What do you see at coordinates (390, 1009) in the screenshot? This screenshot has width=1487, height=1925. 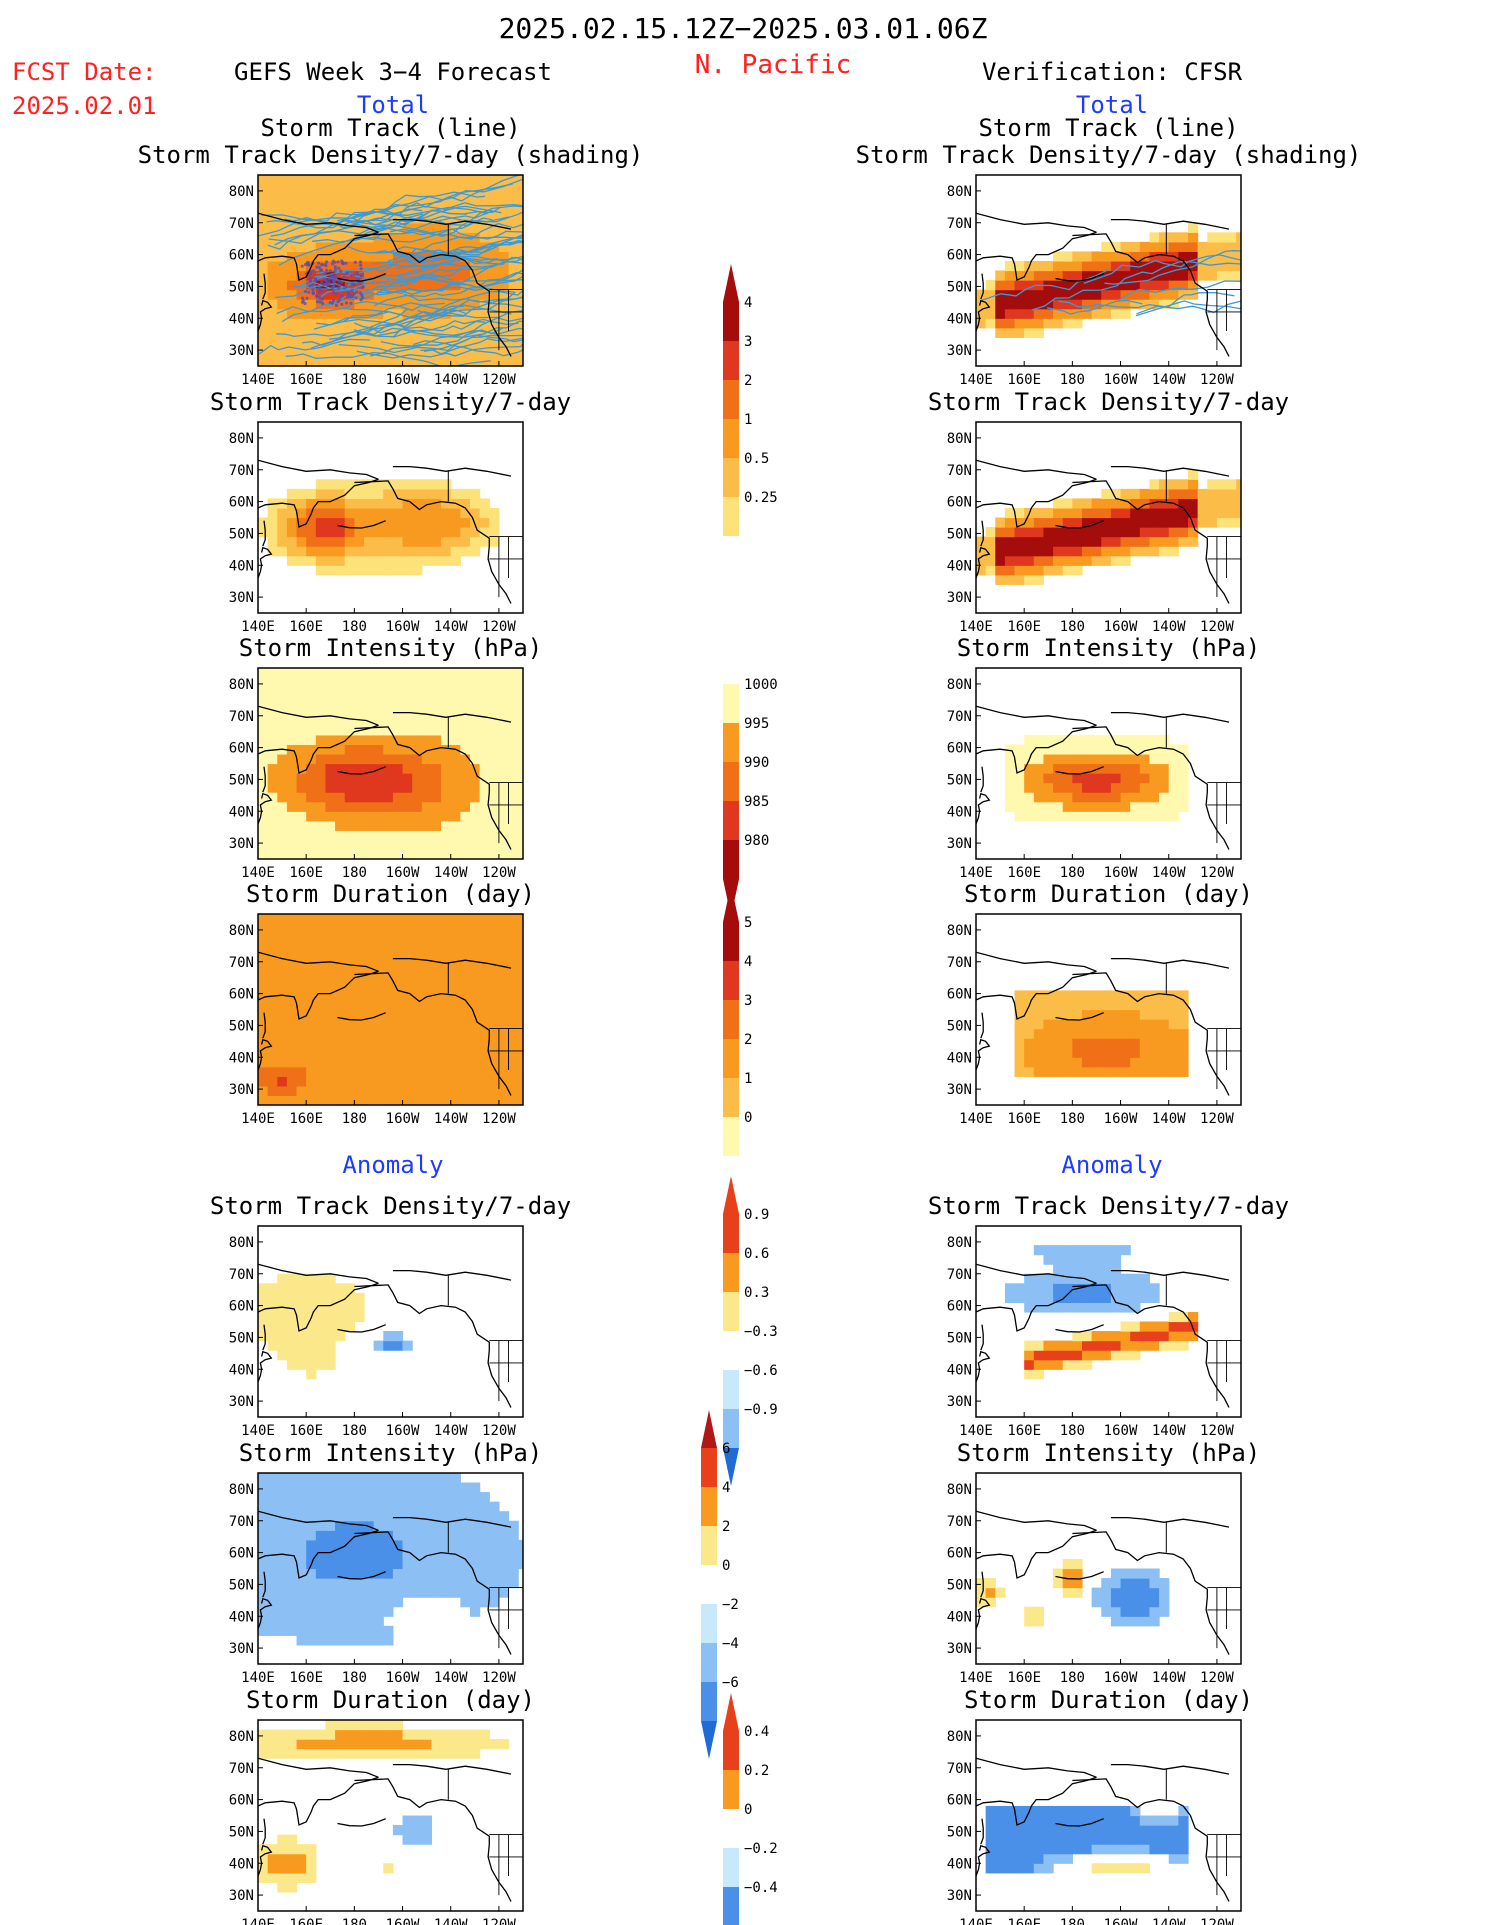 I see `map-frame` at bounding box center [390, 1009].